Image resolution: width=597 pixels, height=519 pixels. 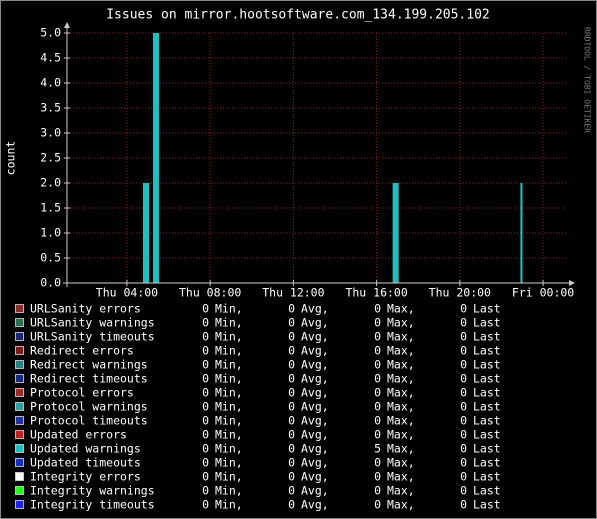 I want to click on x-tick-label: Fri 00:00, so click(x=543, y=293).